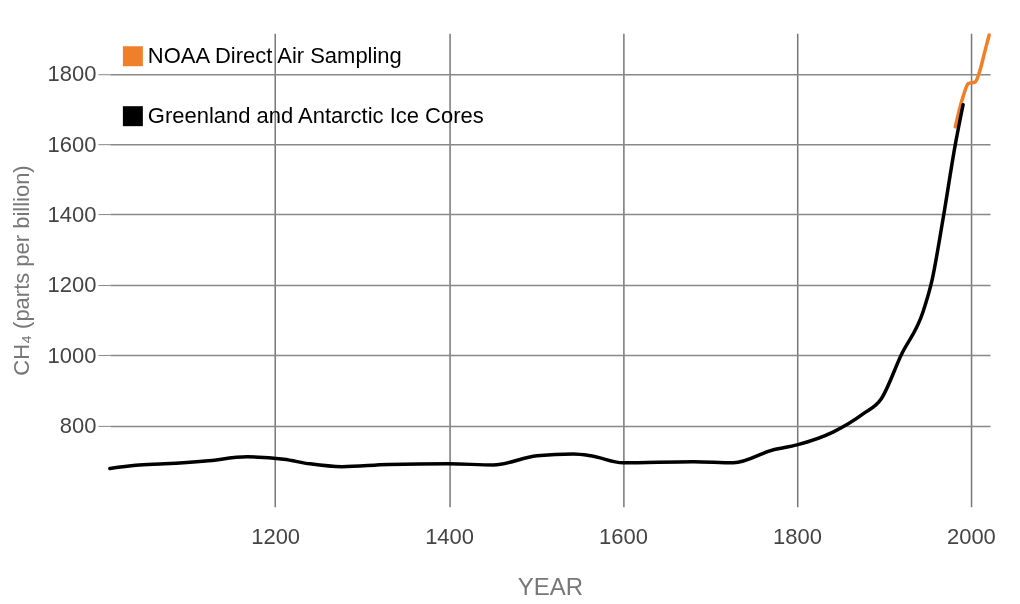 The width and height of the screenshot is (1020, 604). What do you see at coordinates (315, 116) in the screenshot?
I see `legend-label: Greenland and Antarctic Ice Cores` at bounding box center [315, 116].